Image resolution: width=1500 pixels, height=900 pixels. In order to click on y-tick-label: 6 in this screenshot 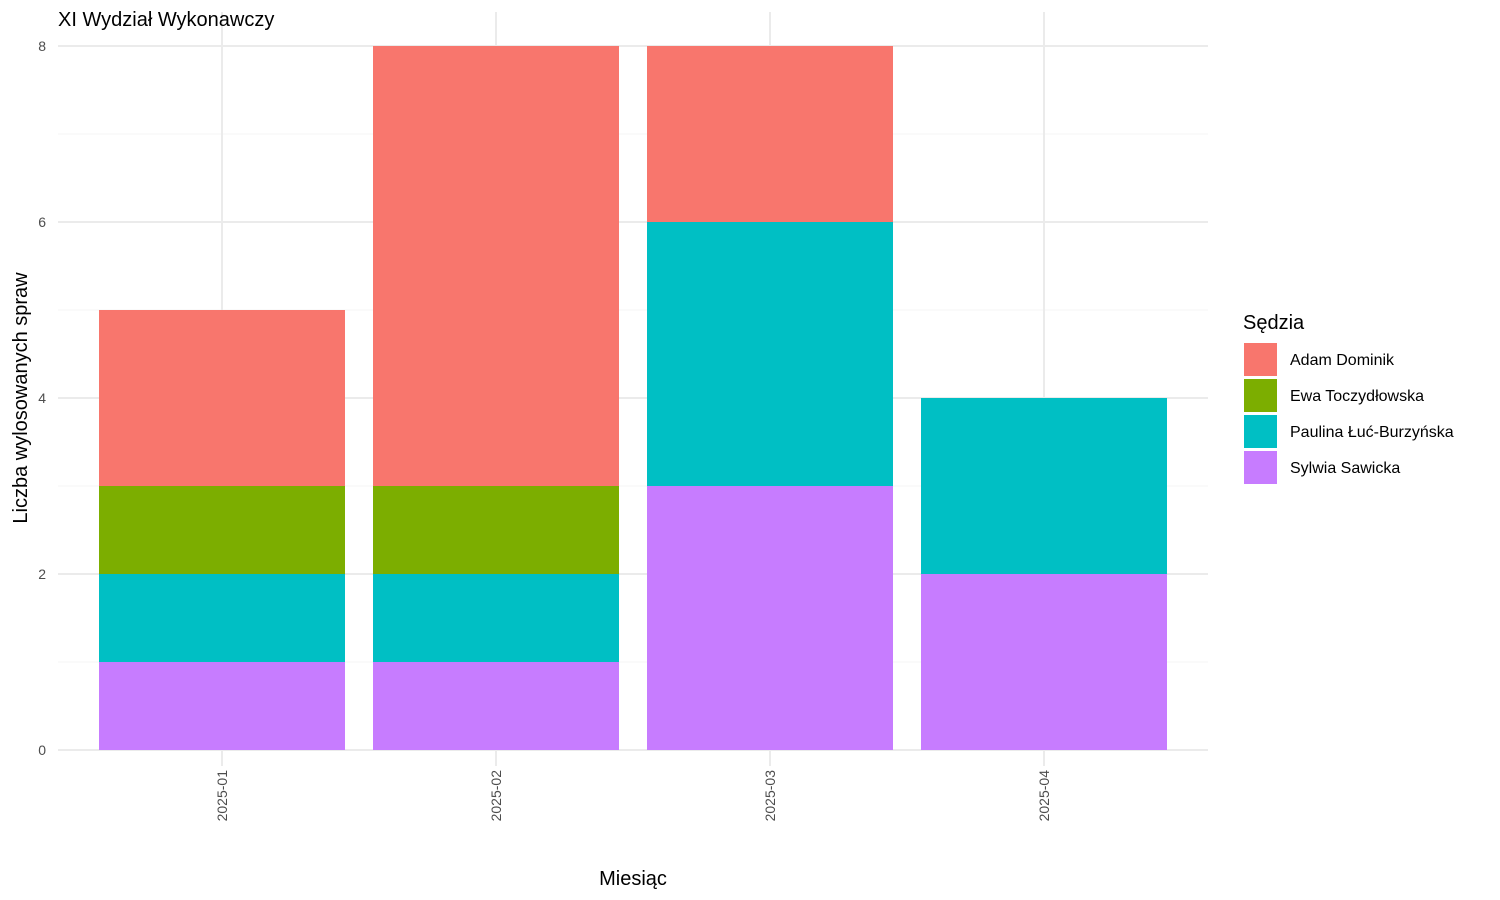, I will do `click(42, 222)`.